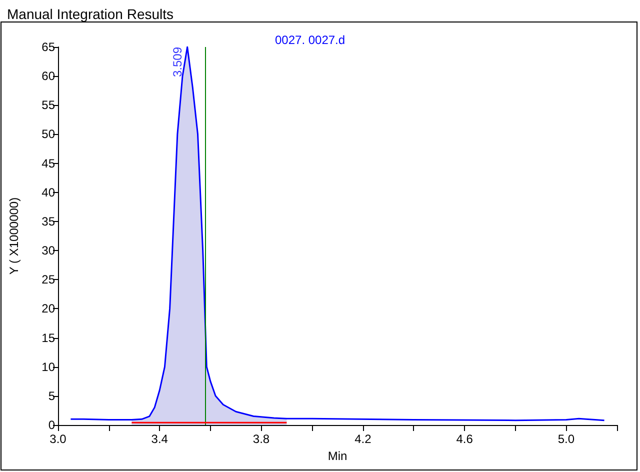 The height and width of the screenshot is (472, 640). Describe the element at coordinates (49, 221) in the screenshot. I see `y-tick-label: 35` at that location.